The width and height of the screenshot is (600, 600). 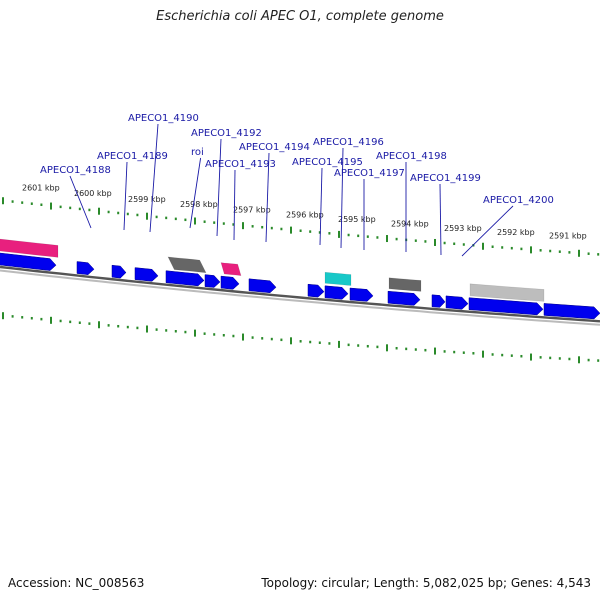 I want to click on scale-label: 2596 kbp, so click(x=305, y=214).